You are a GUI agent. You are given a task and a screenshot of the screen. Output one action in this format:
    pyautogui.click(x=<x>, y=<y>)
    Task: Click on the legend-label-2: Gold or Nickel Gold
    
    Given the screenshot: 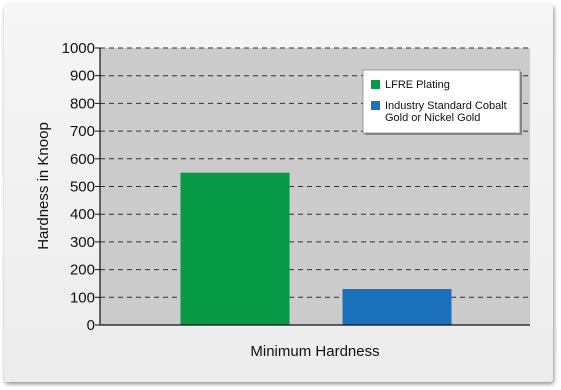 What is the action you would take?
    pyautogui.click(x=432, y=118)
    